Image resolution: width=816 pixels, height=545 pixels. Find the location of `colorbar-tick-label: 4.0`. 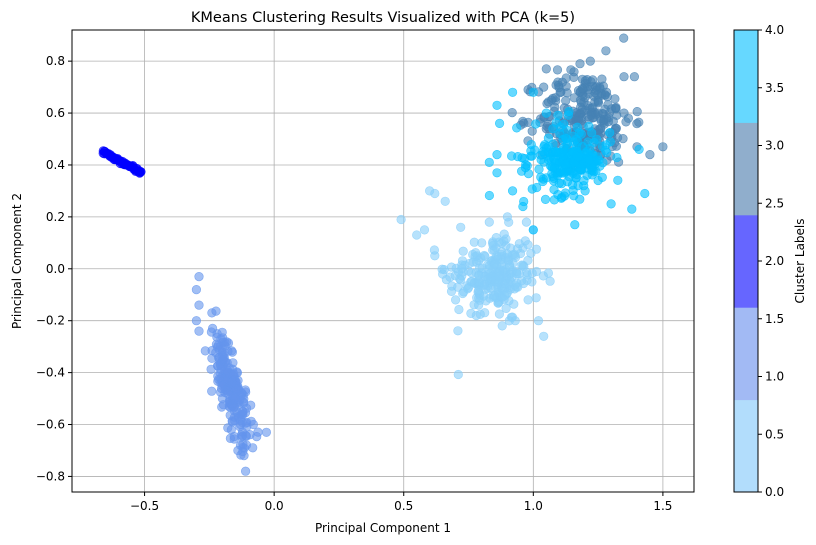

colorbar-tick-label: 4.0 is located at coordinates (774, 30).